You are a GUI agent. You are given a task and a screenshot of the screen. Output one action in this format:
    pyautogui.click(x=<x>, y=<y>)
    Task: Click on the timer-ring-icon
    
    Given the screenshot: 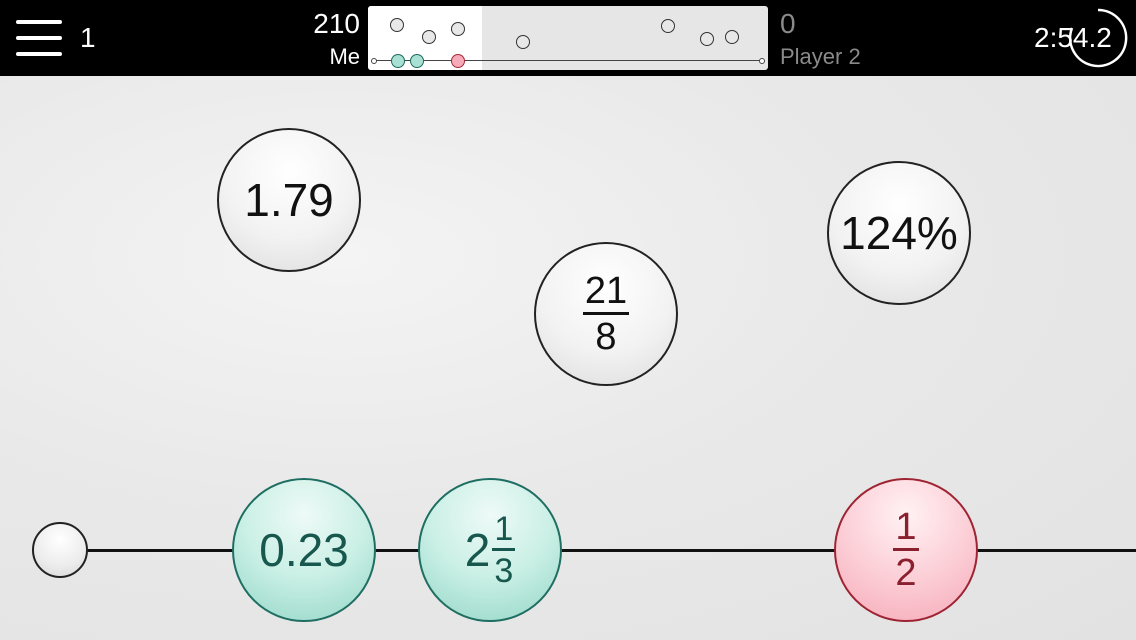 What is the action you would take?
    pyautogui.click(x=1098, y=38)
    